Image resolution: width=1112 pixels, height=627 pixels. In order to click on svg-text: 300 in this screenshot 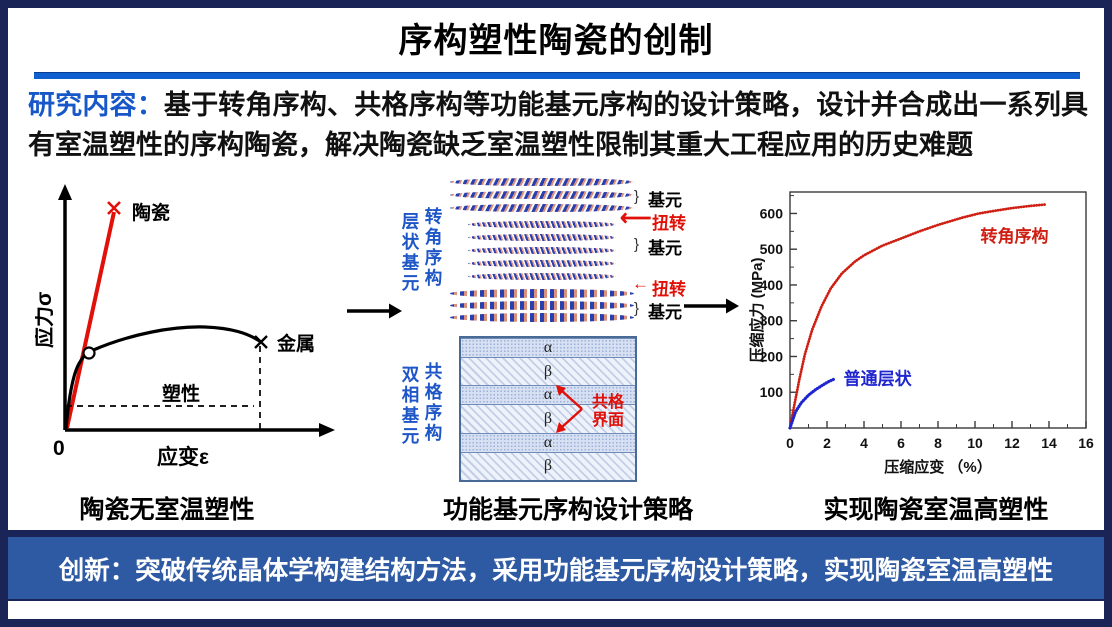, I will do `click(772, 321)`.